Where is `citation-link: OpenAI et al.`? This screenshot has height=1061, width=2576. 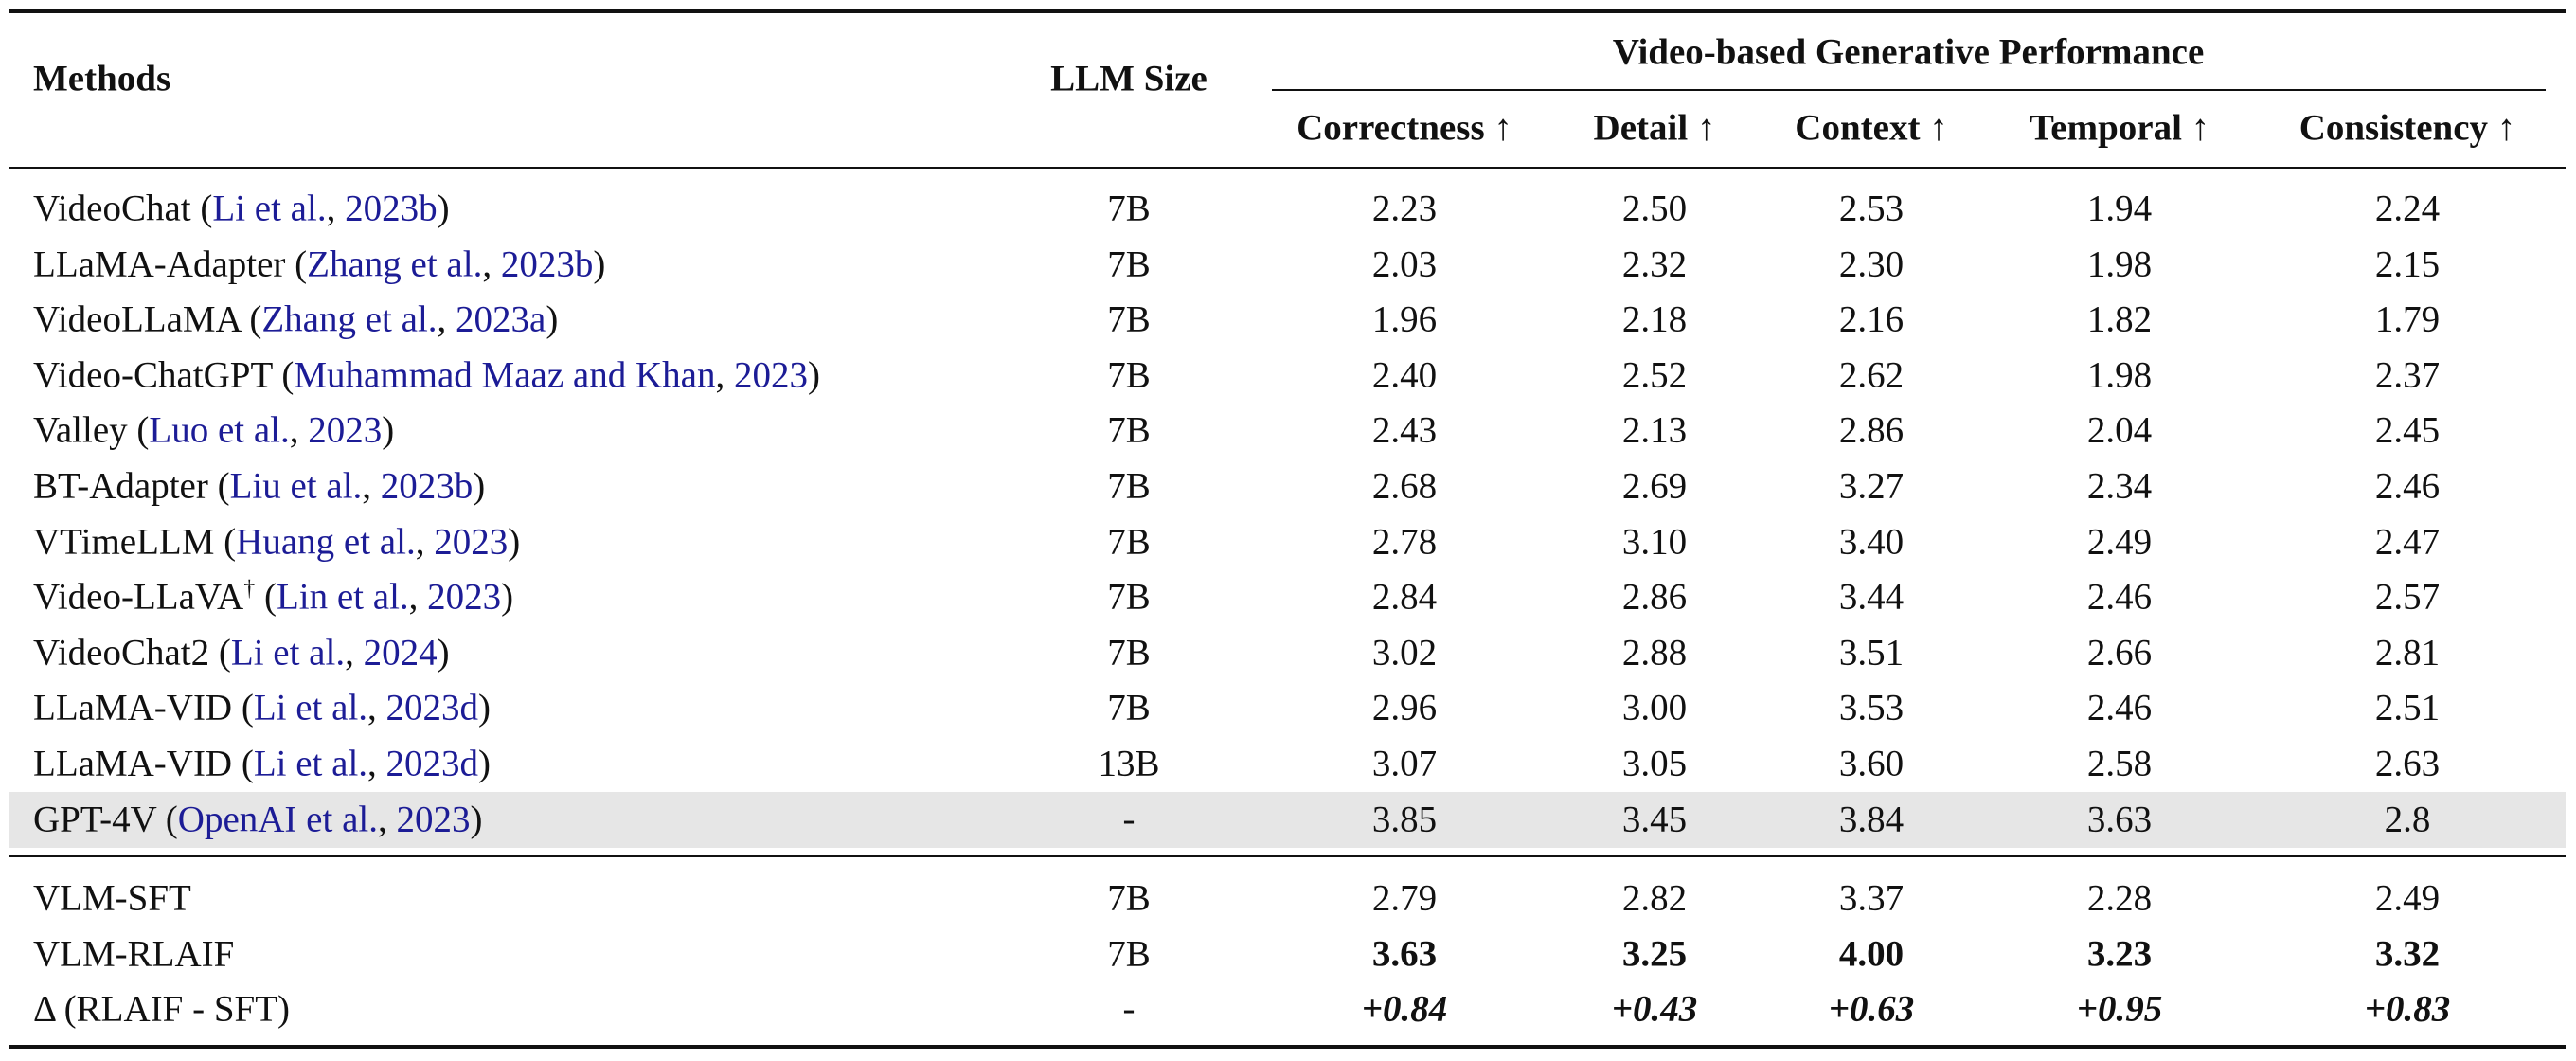
citation-link: OpenAI et al. is located at coordinates (277, 819).